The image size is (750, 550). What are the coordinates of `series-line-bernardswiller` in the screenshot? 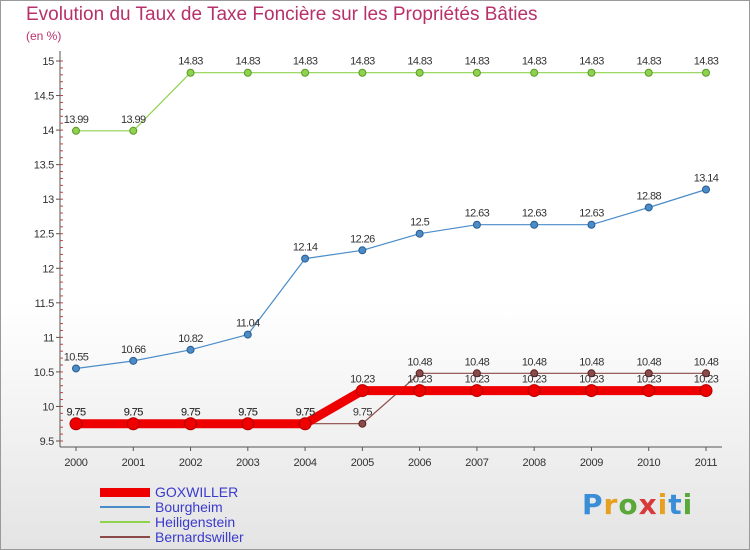 It's located at (391, 398).